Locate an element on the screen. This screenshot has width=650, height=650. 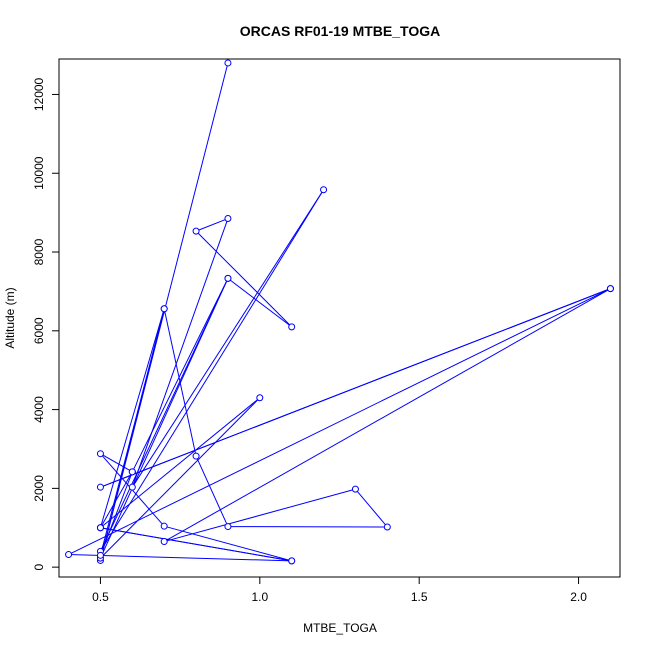
y-tick-label: 6000 is located at coordinates (39, 330).